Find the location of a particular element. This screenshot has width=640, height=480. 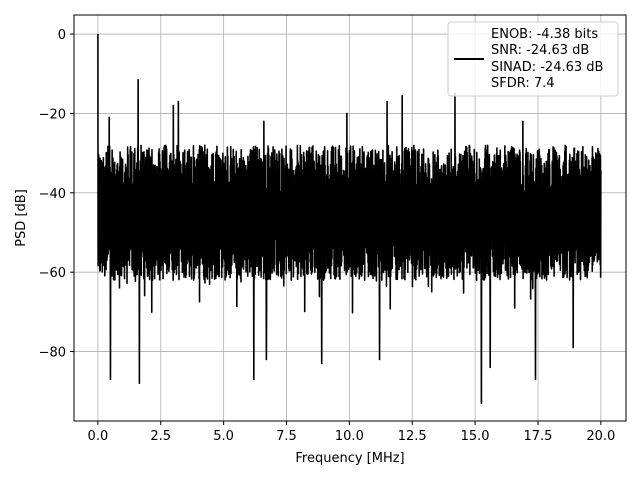

x-tick-label: 10.0 is located at coordinates (349, 436).